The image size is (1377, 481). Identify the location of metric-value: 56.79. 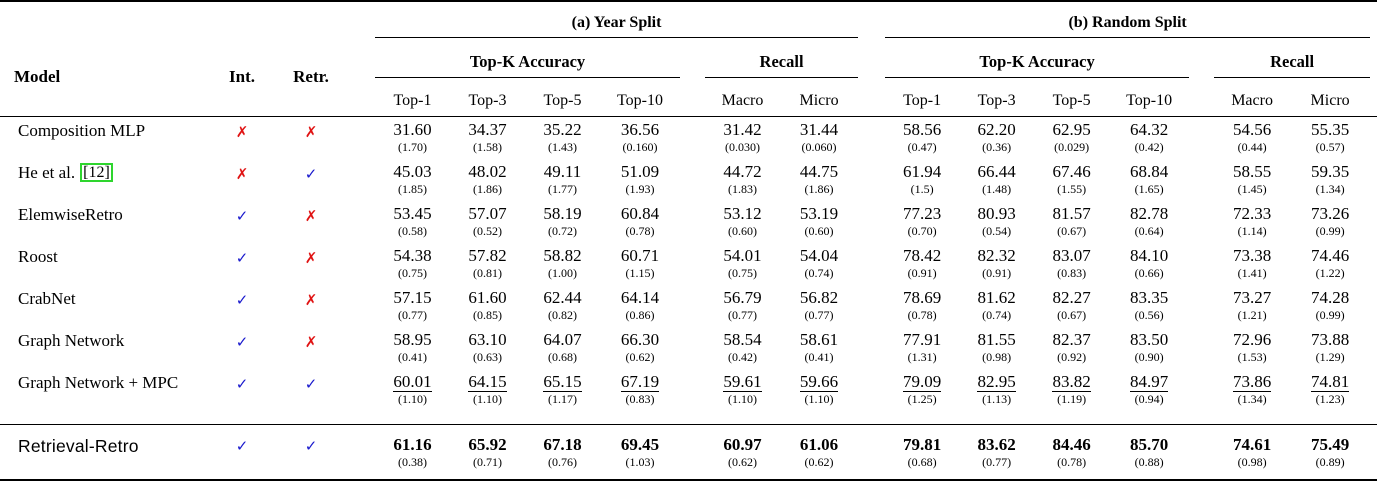
(742, 297).